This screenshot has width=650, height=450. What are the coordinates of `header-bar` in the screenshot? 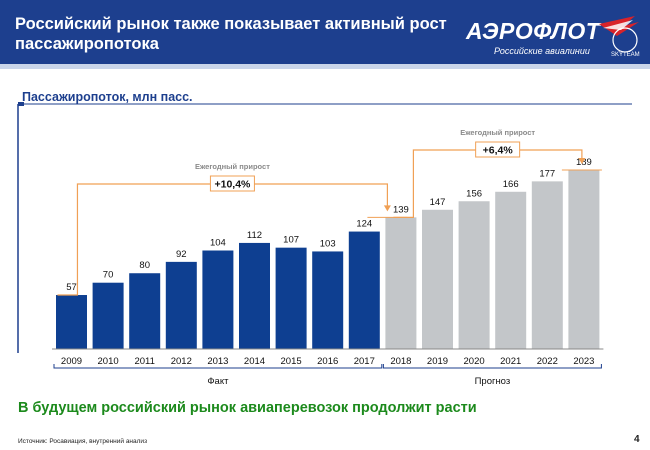 It's located at (325, 32).